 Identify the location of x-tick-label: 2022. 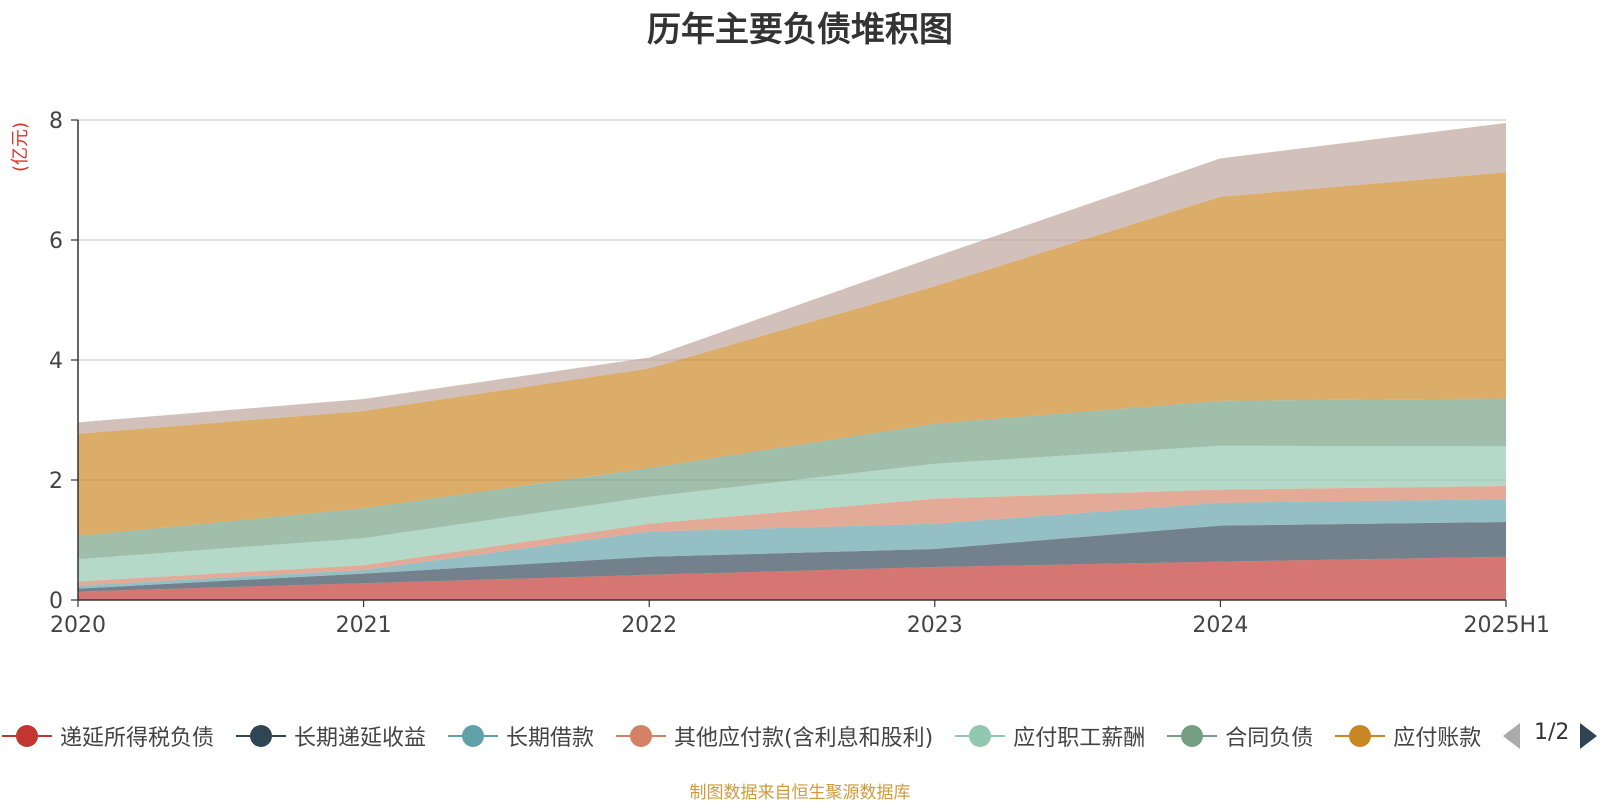
(649, 625).